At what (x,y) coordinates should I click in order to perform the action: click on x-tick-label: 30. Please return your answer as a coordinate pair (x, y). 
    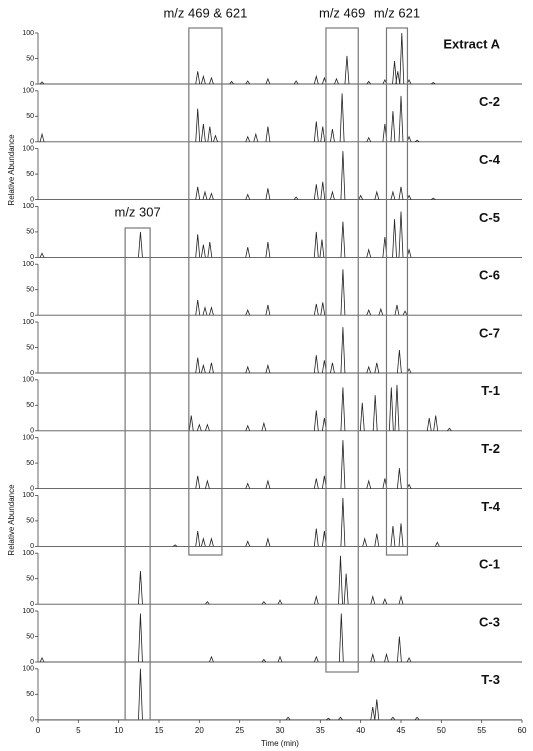
    Looking at the image, I should click on (280, 730).